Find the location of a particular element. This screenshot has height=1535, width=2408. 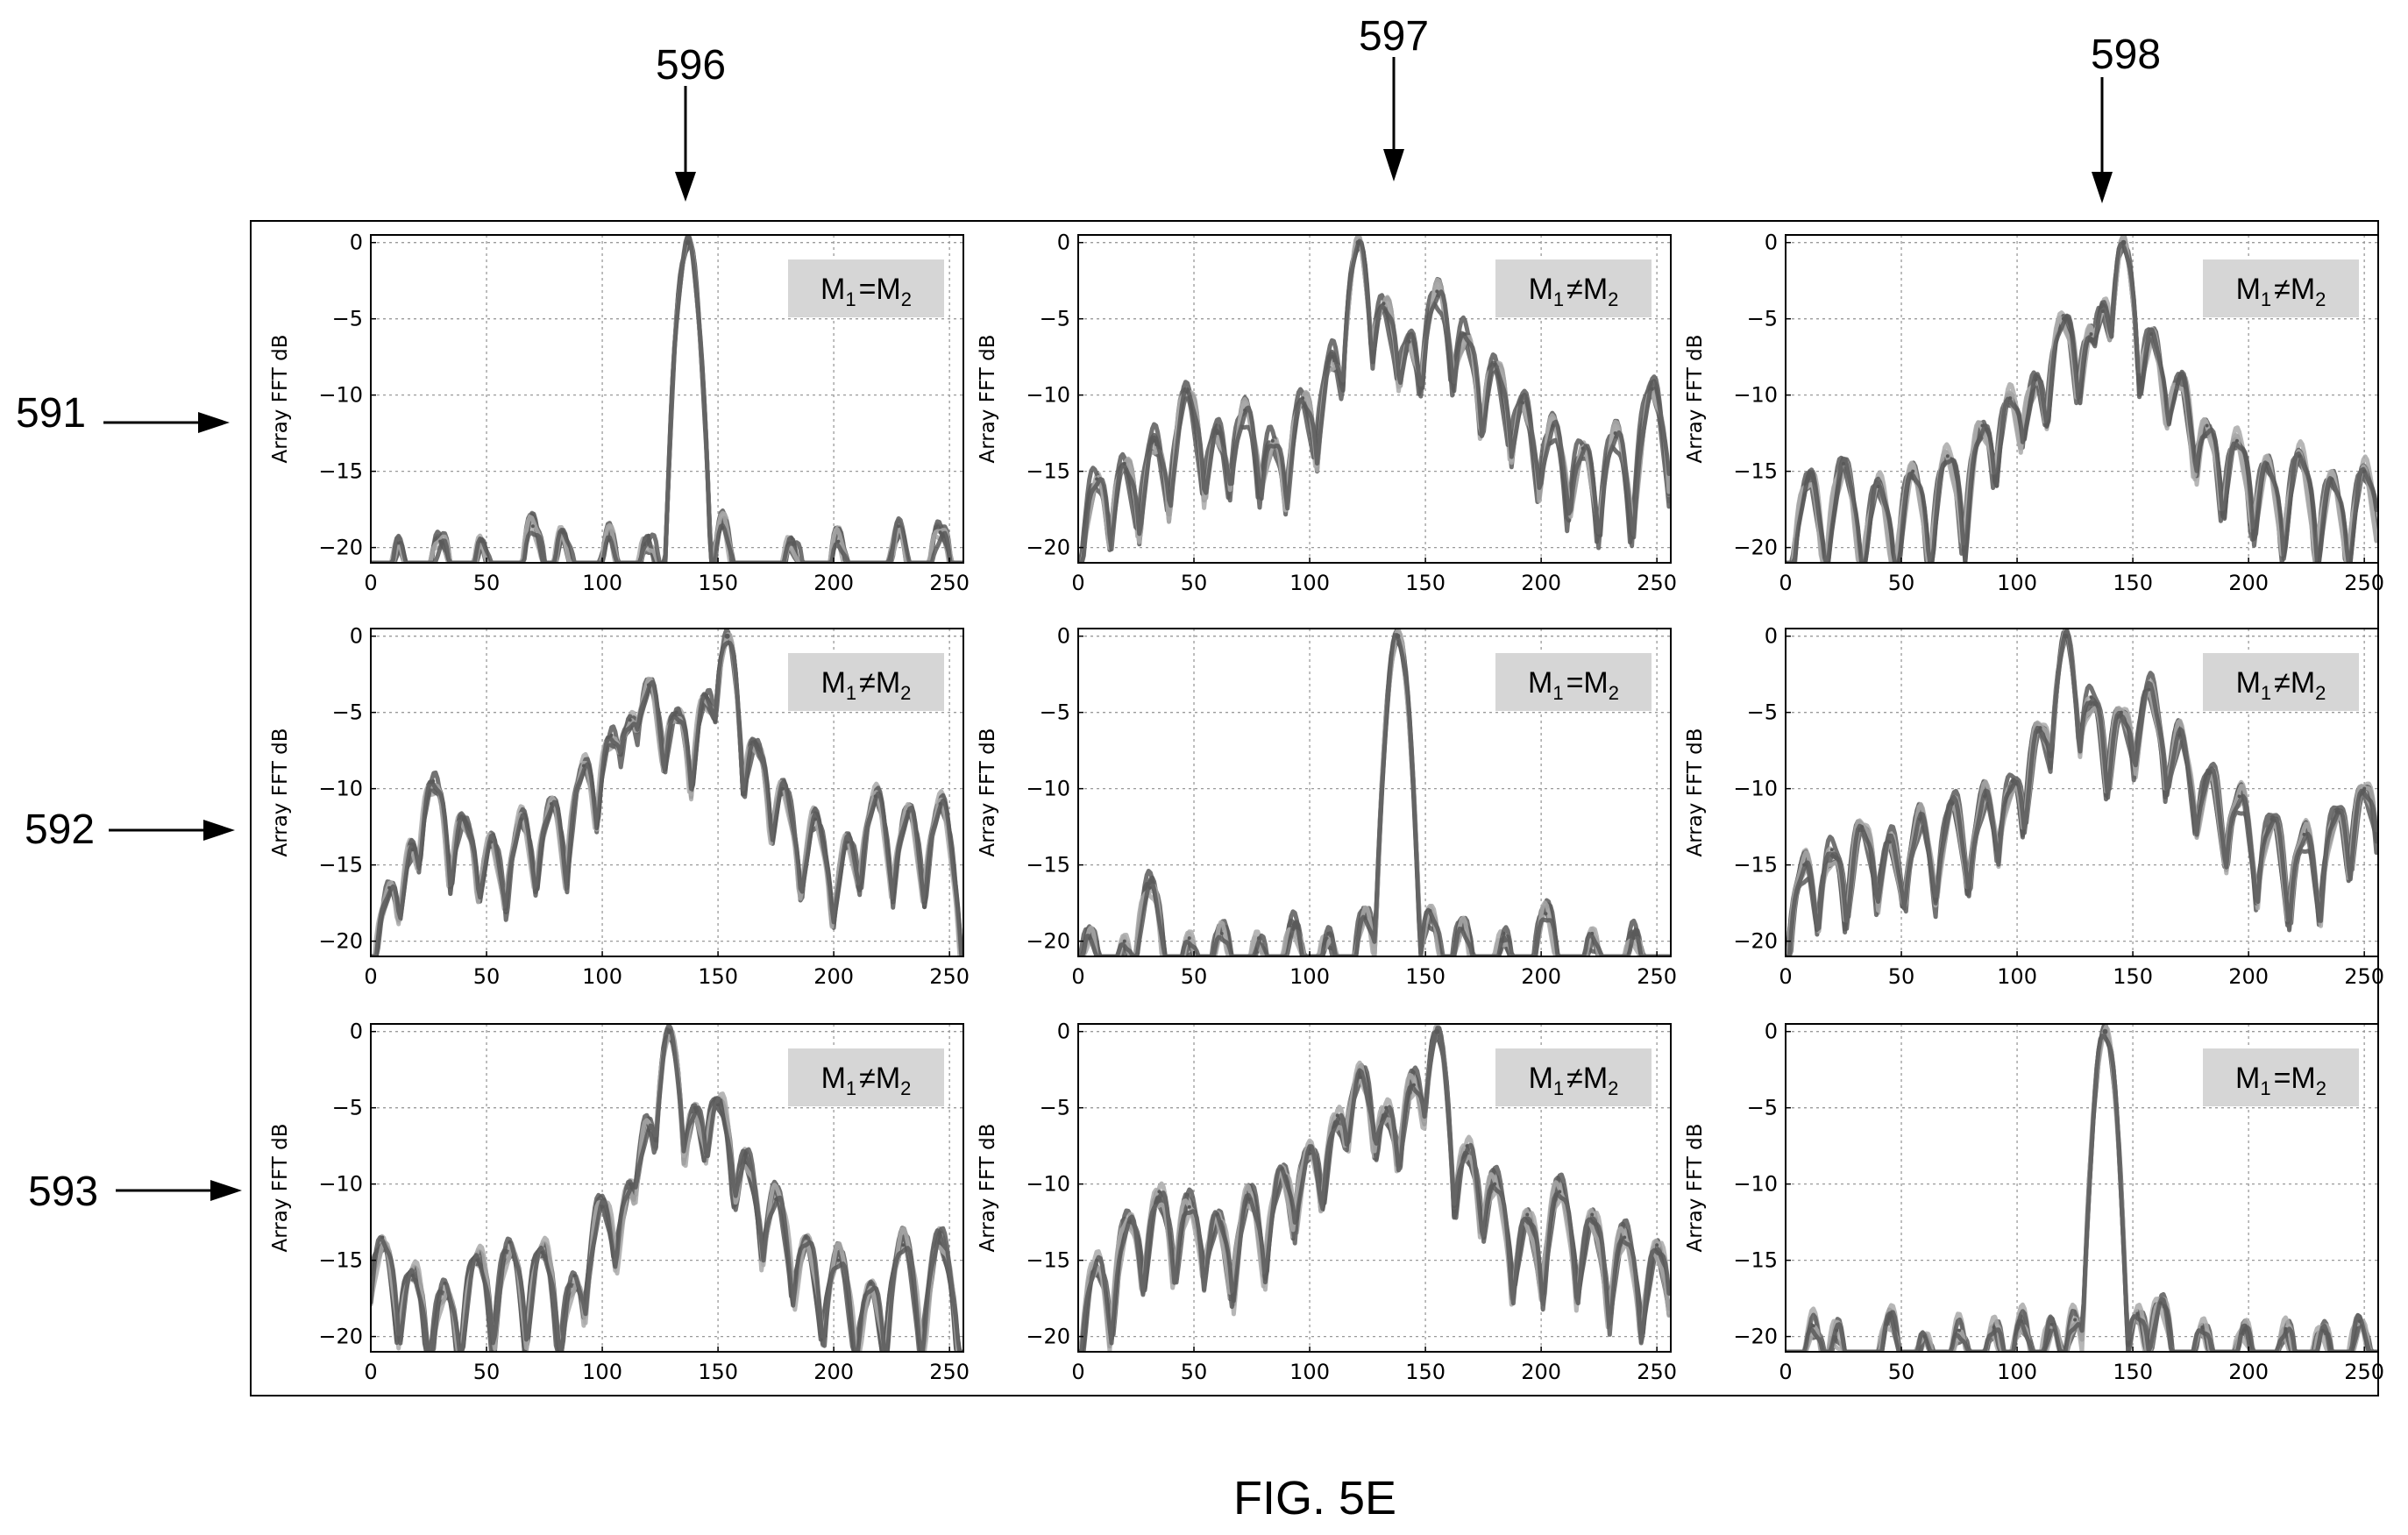

badge-label: M1≠M2 is located at coordinates (866, 685).